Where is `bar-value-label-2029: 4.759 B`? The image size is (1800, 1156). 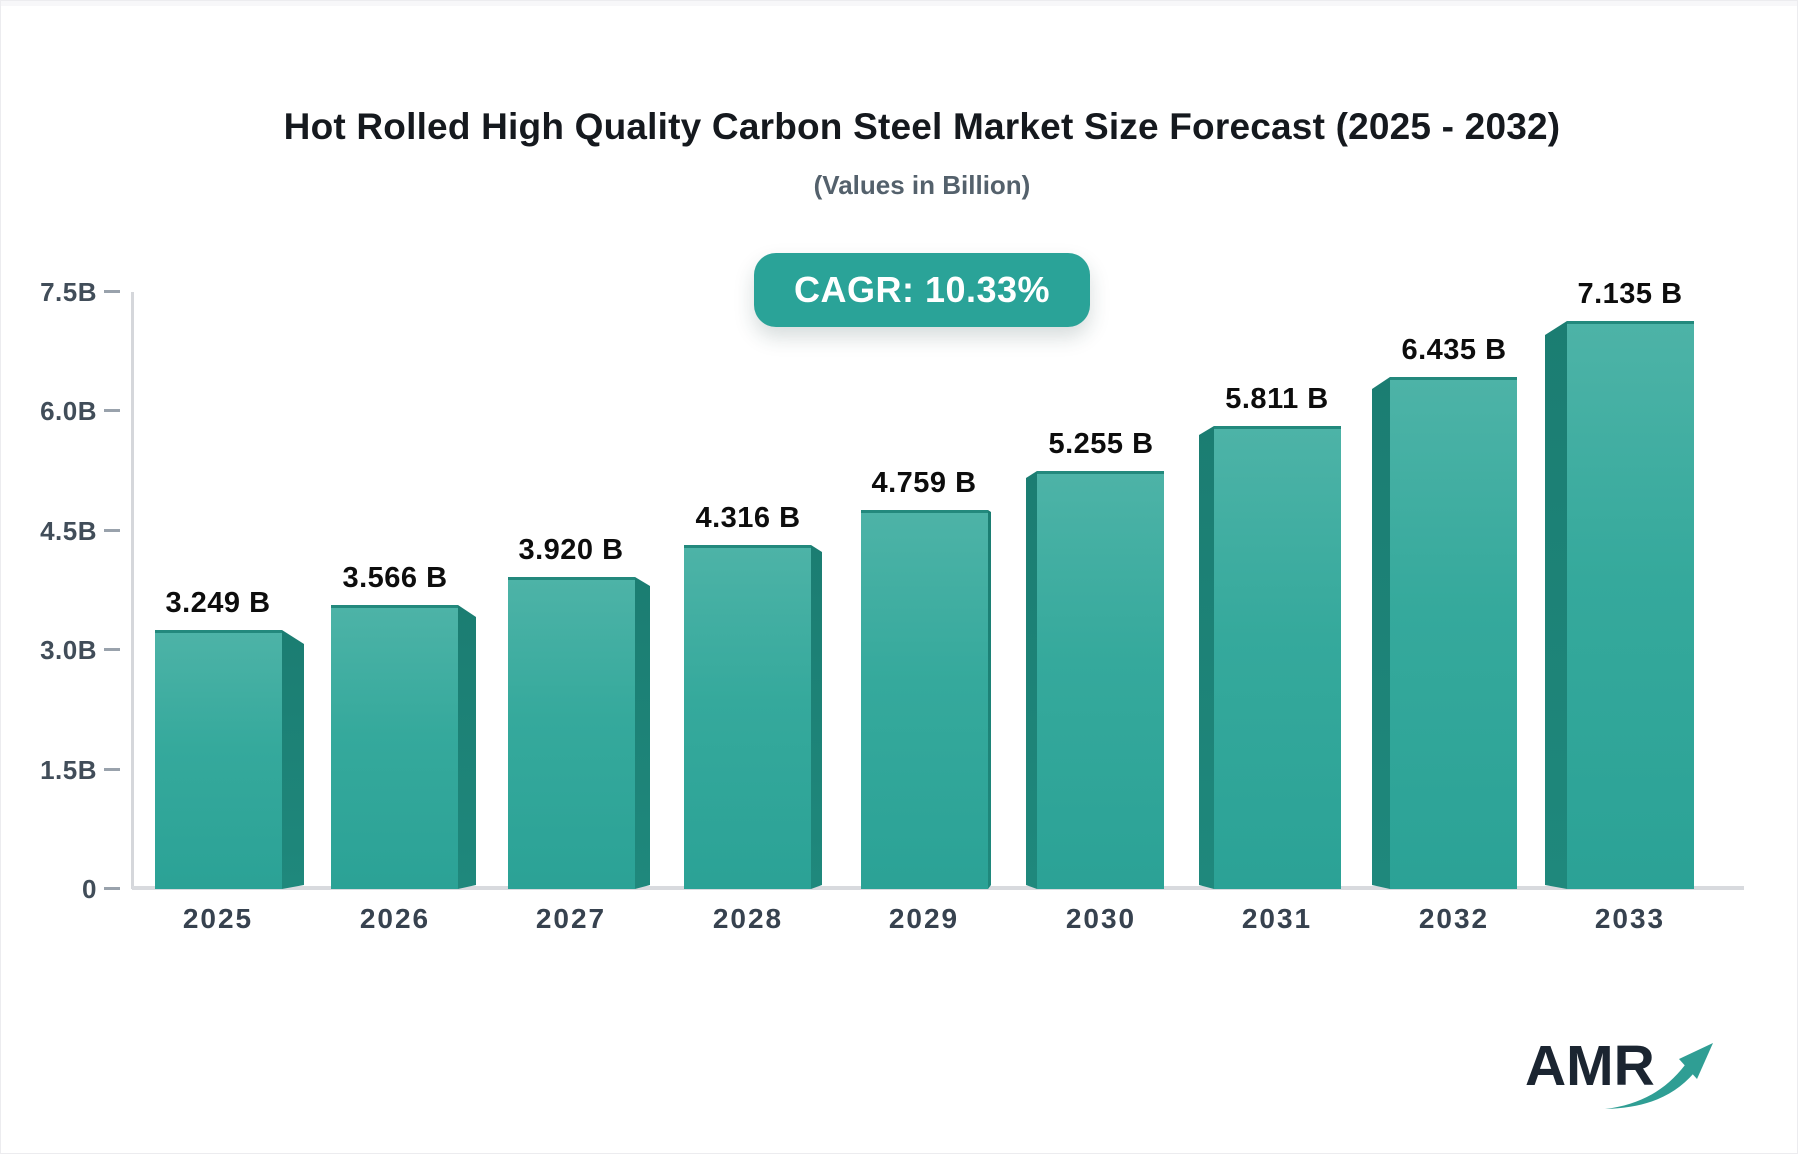 bar-value-label-2029: 4.759 B is located at coordinates (924, 483).